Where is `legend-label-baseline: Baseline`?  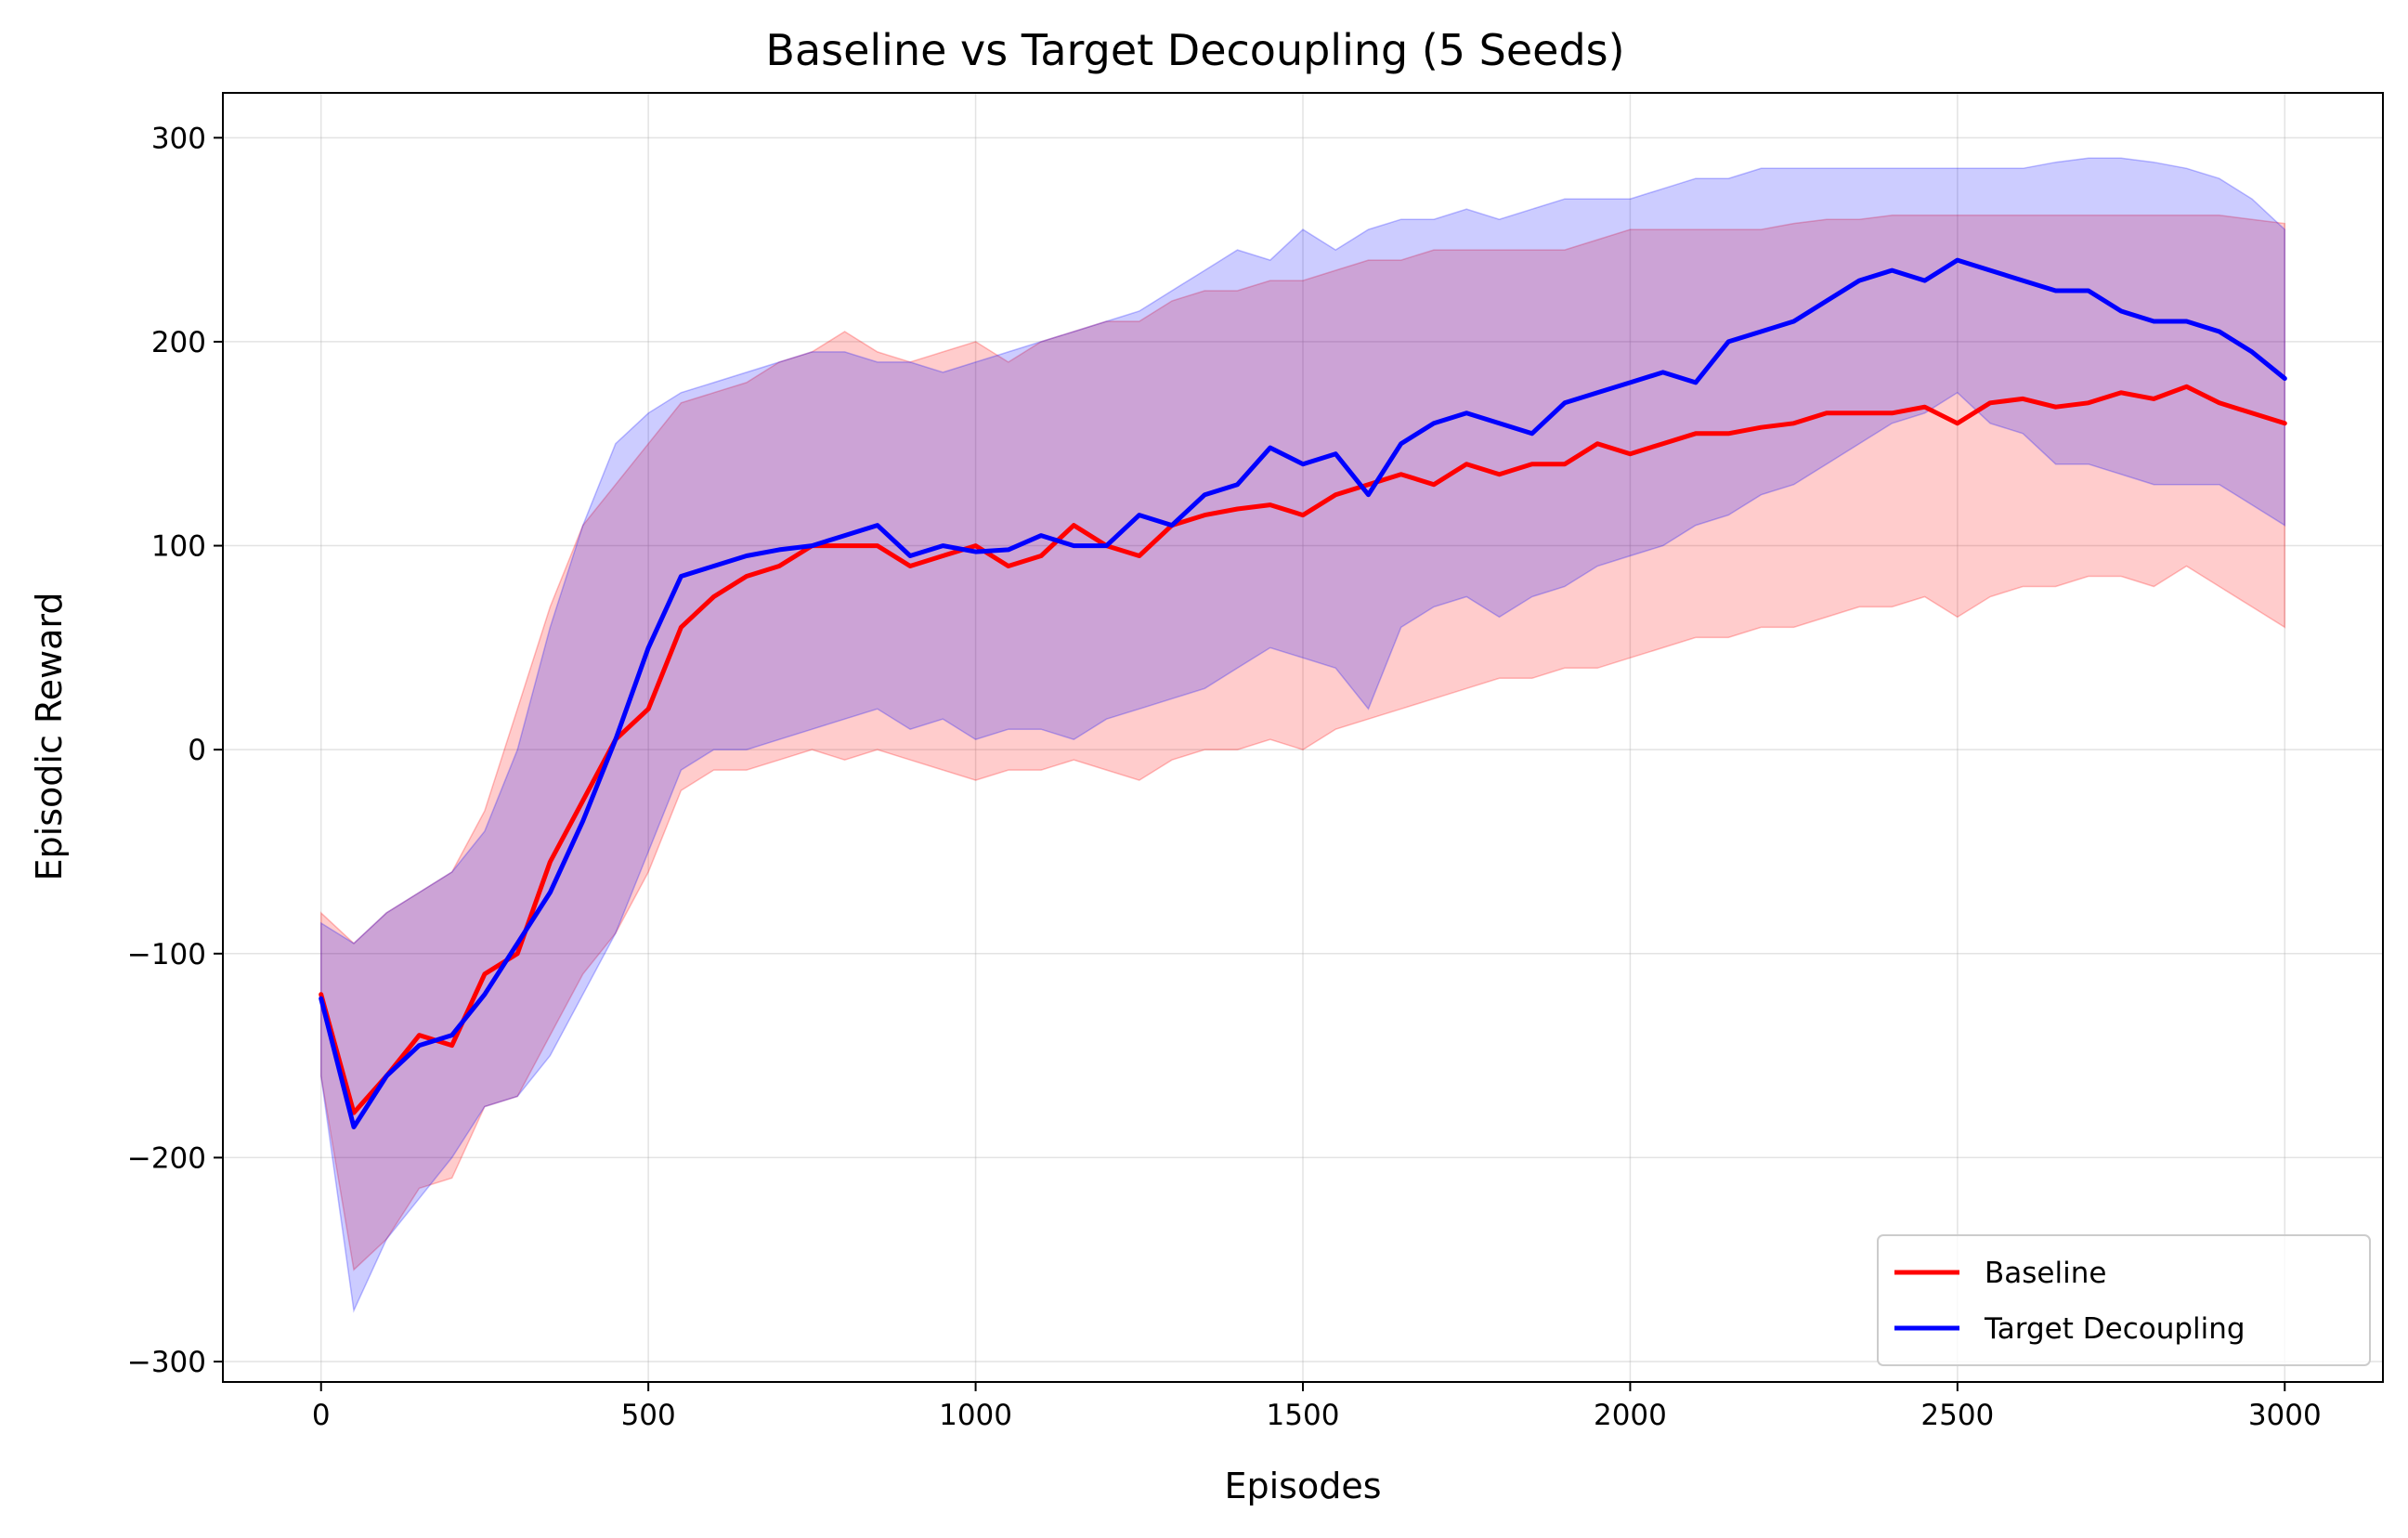 legend-label-baseline: Baseline is located at coordinates (2045, 1273).